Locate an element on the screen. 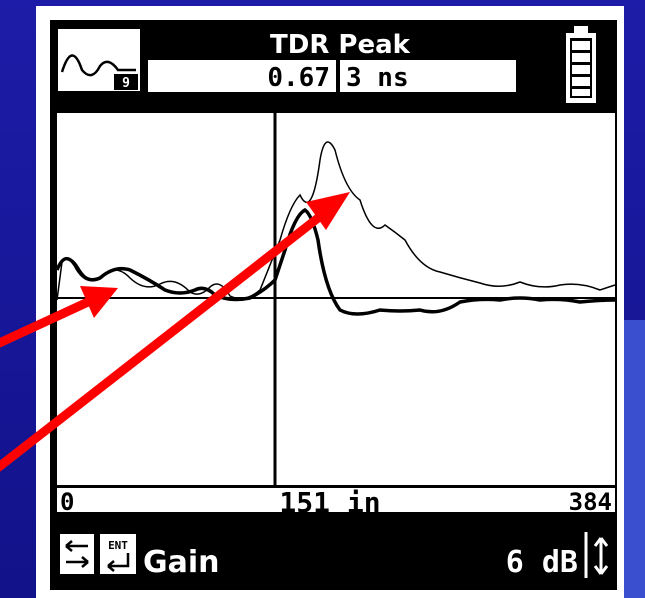 The image size is (645, 598). axis-strip is located at coordinates (336, 500).